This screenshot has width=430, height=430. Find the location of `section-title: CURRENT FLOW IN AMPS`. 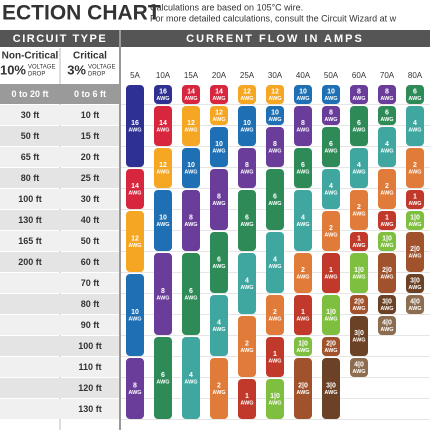

section-title: CURRENT FLOW IN AMPS is located at coordinates (275, 39).